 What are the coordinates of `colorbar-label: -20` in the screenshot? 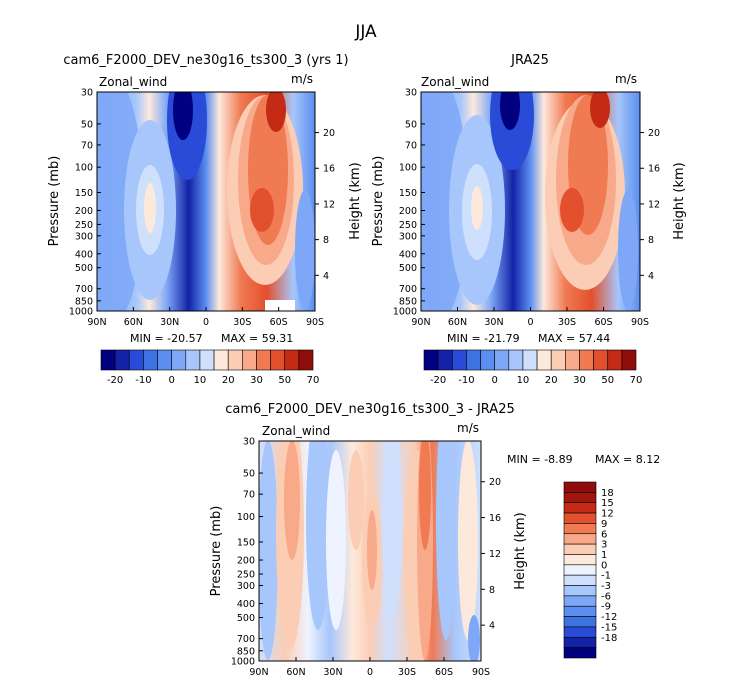 It's located at (438, 380).